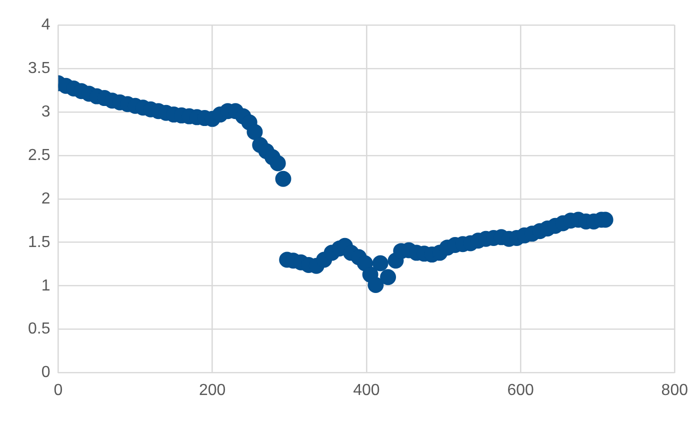 The height and width of the screenshot is (428, 696). What do you see at coordinates (39, 155) in the screenshot?
I see `y-tick-label: 2.5` at bounding box center [39, 155].